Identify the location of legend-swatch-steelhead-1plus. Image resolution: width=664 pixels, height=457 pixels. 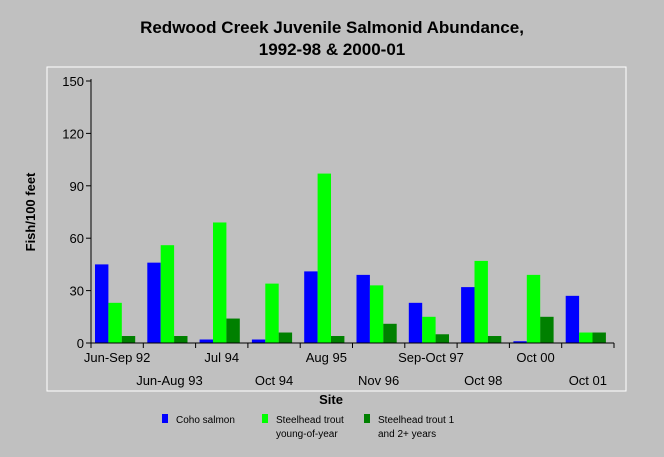
(367, 418).